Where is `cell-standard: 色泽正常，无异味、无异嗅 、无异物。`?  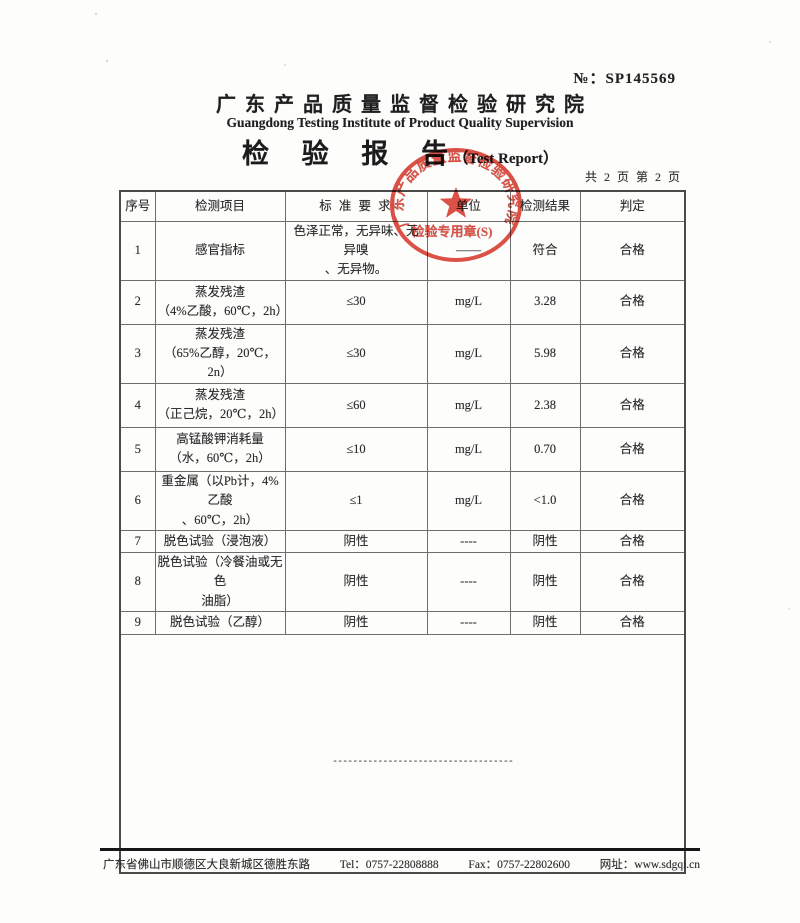
cell-standard: 色泽正常，无异味、无异嗅 、无异物。 is located at coordinates (356, 250).